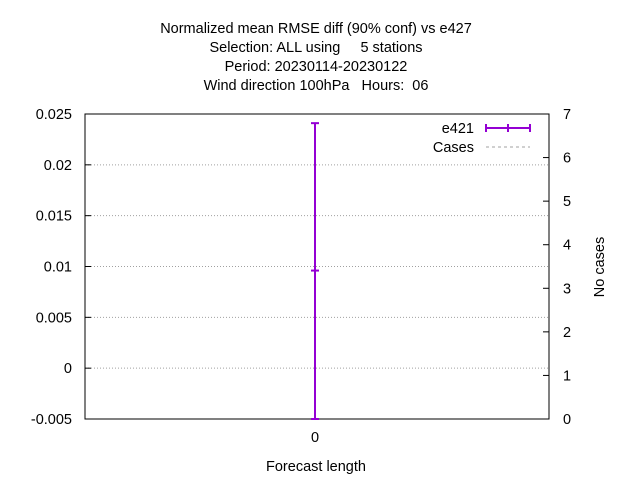 This screenshot has width=640, height=480. What do you see at coordinates (316, 86) in the screenshot?
I see `title-line-4: Wind direction 100hPa Hours: 06` at bounding box center [316, 86].